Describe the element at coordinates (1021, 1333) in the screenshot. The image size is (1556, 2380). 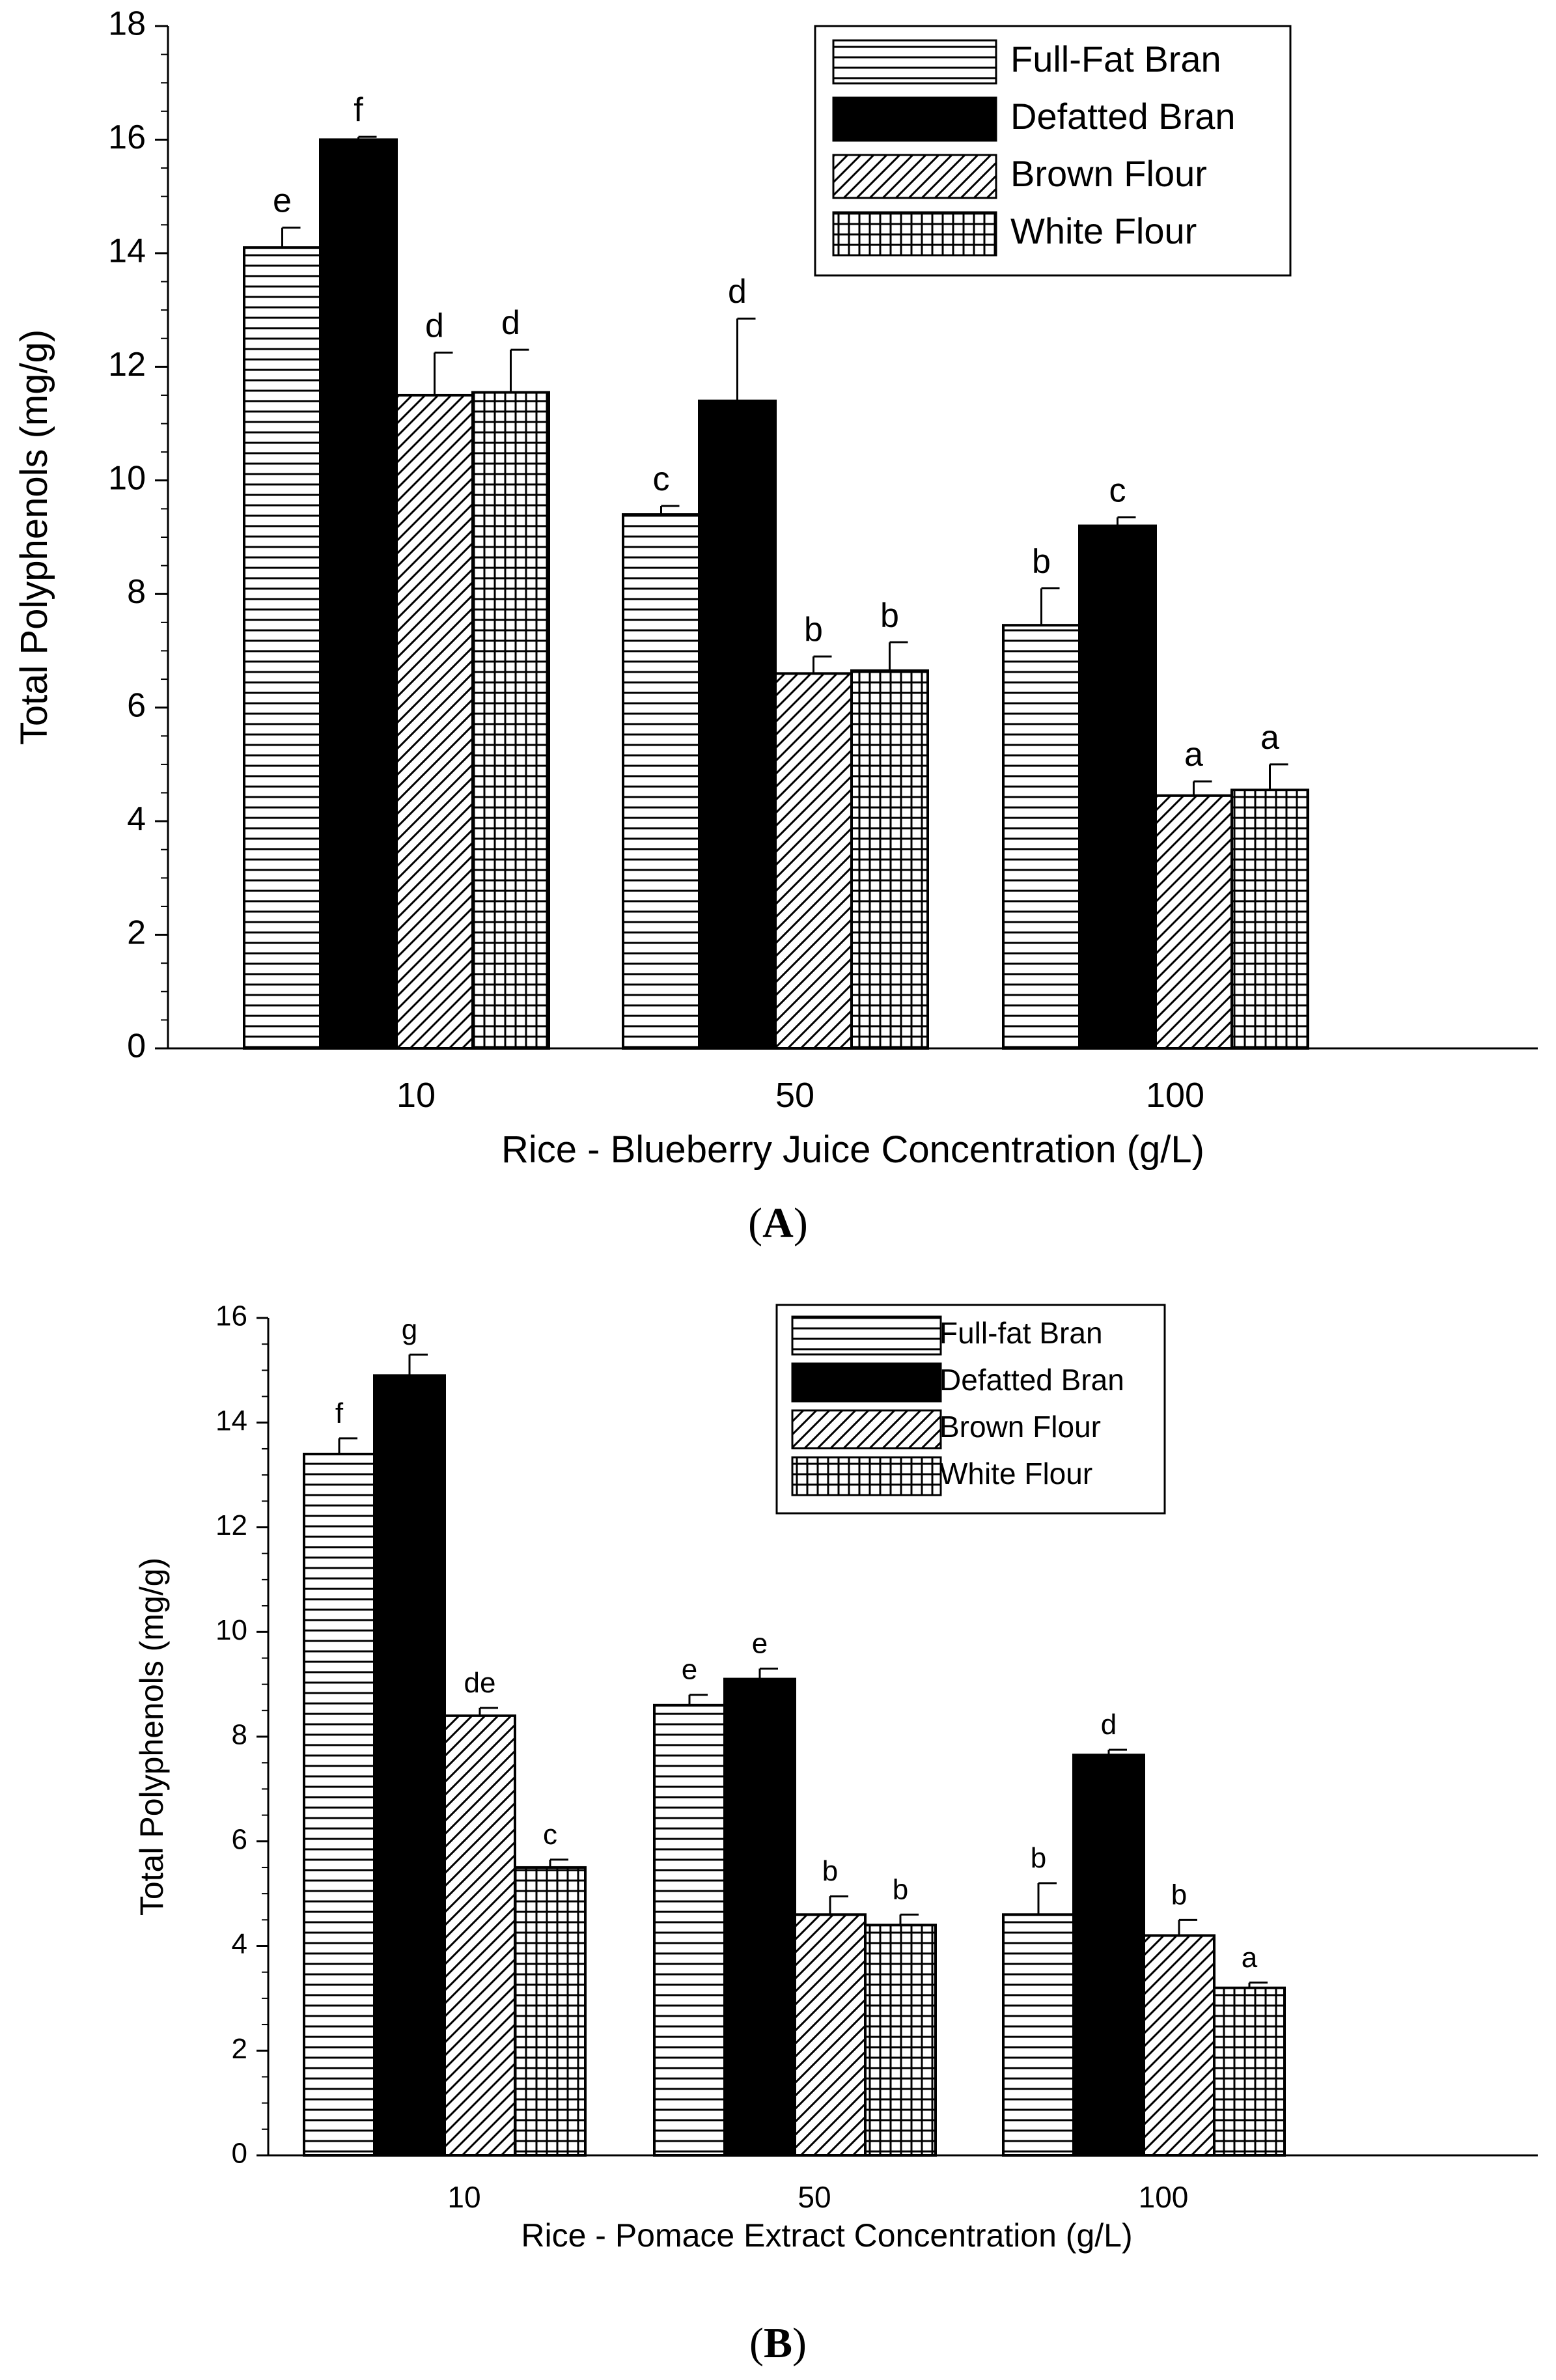
I see `legend-label: Full-fat Bran` at that location.